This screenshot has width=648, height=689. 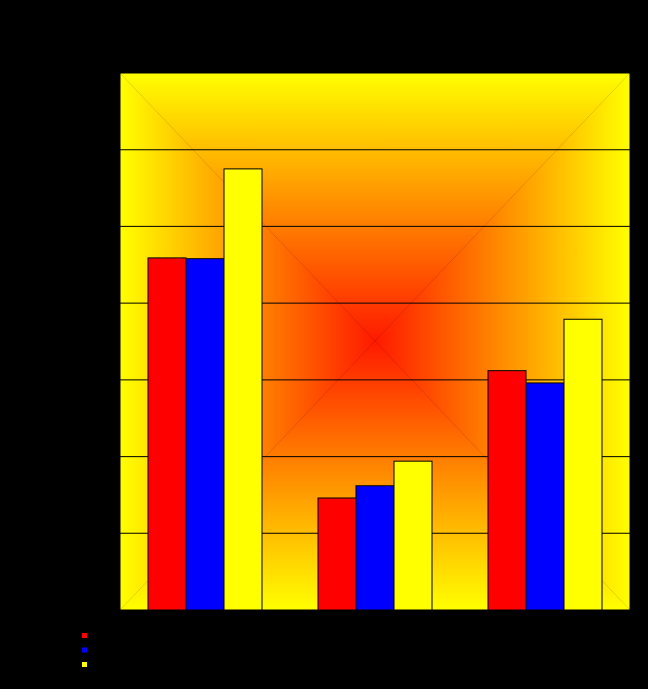 What do you see at coordinates (108, 609) in the screenshot?
I see `y-tick-label: 0` at bounding box center [108, 609].